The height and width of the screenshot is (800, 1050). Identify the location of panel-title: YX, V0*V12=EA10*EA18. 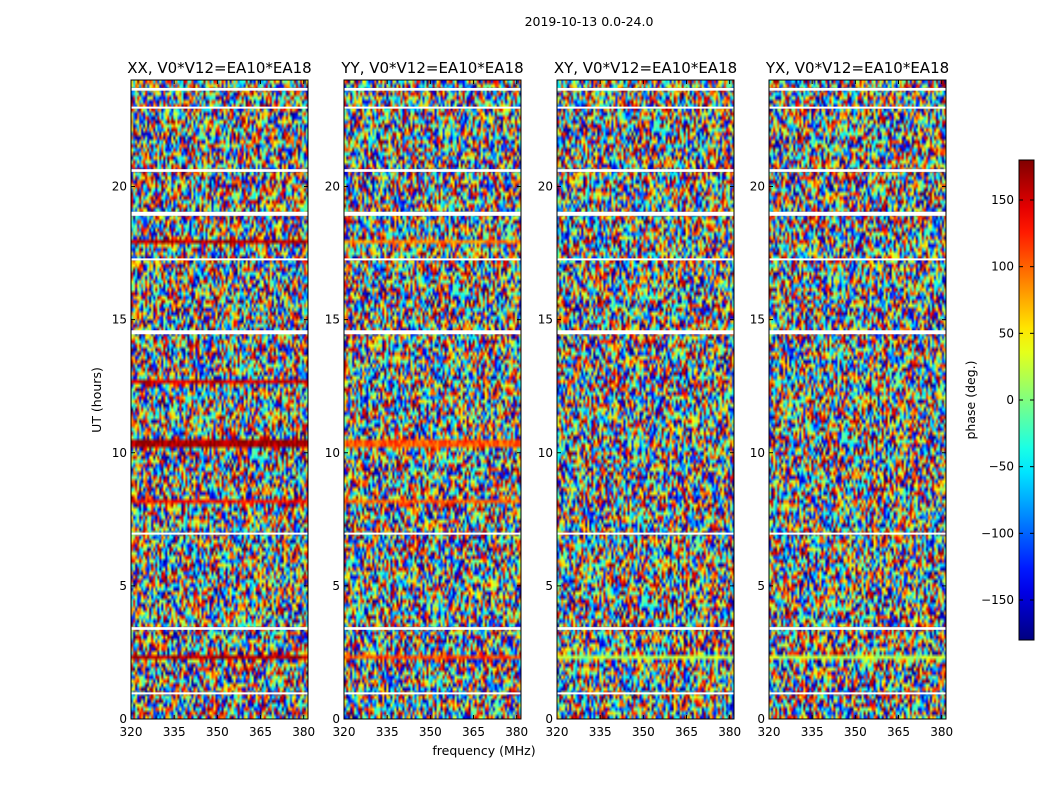
(857, 68).